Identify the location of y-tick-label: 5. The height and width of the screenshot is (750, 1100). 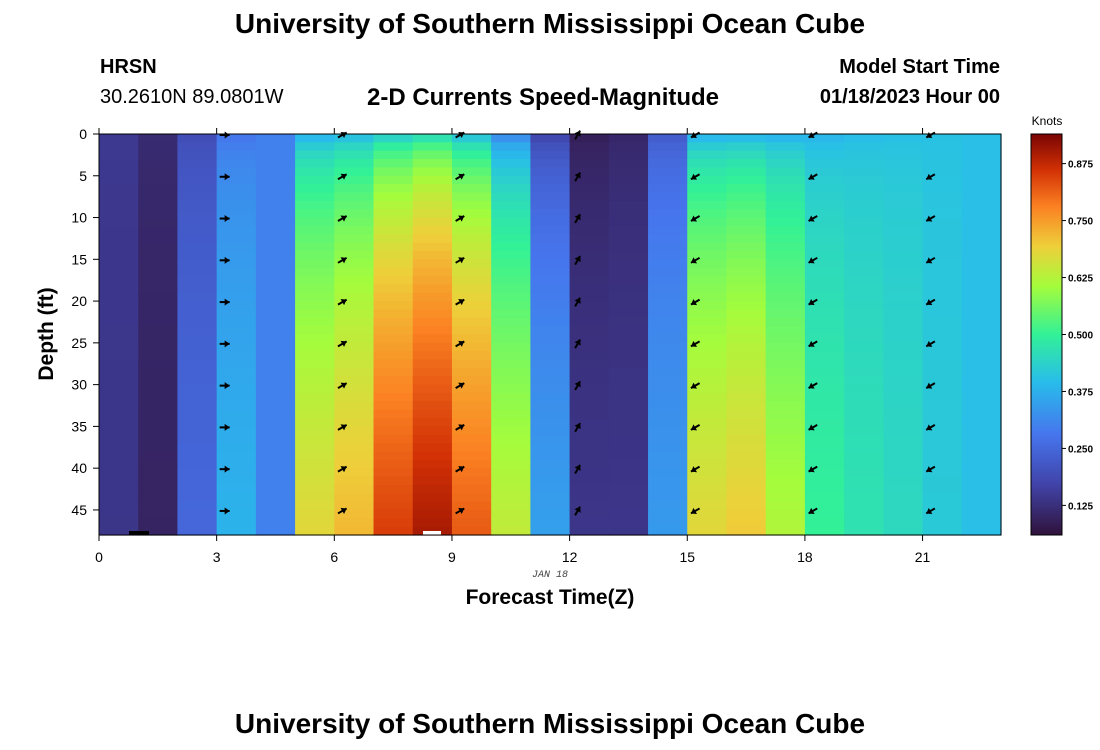
(83, 176).